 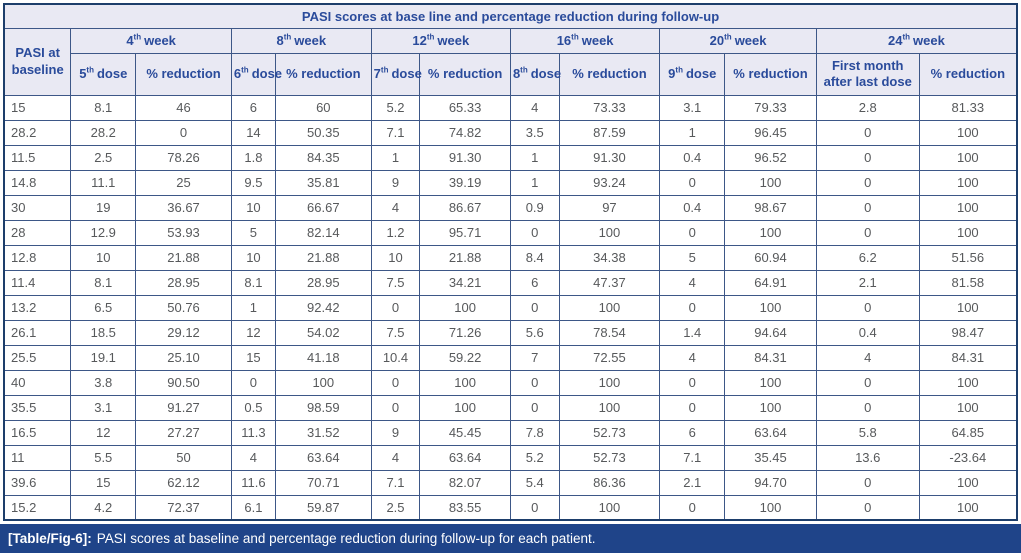 What do you see at coordinates (717, 40) in the screenshot?
I see `week-num: 20` at bounding box center [717, 40].